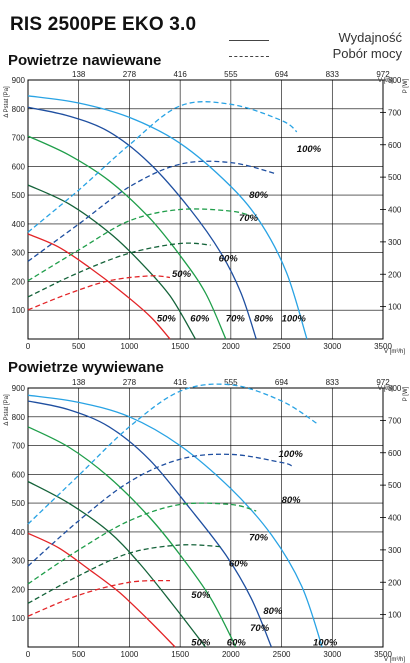  I want to click on y-tick-label: 500, so click(19, 195).